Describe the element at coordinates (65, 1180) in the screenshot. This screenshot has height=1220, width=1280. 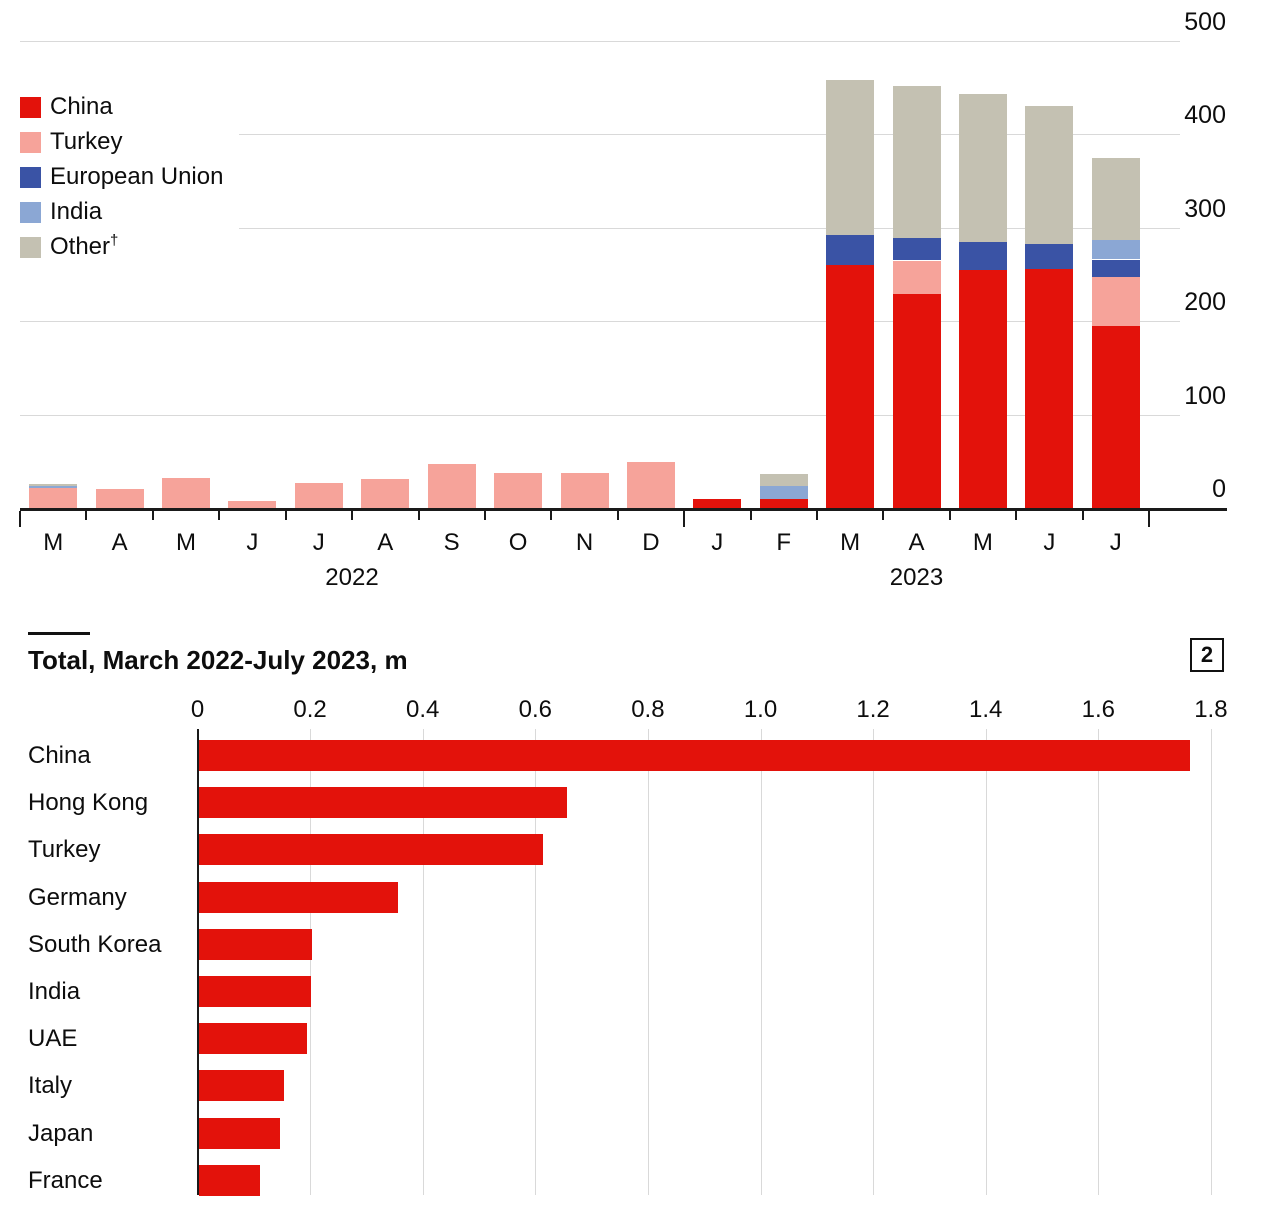
I see `category-label-france: France` at that location.